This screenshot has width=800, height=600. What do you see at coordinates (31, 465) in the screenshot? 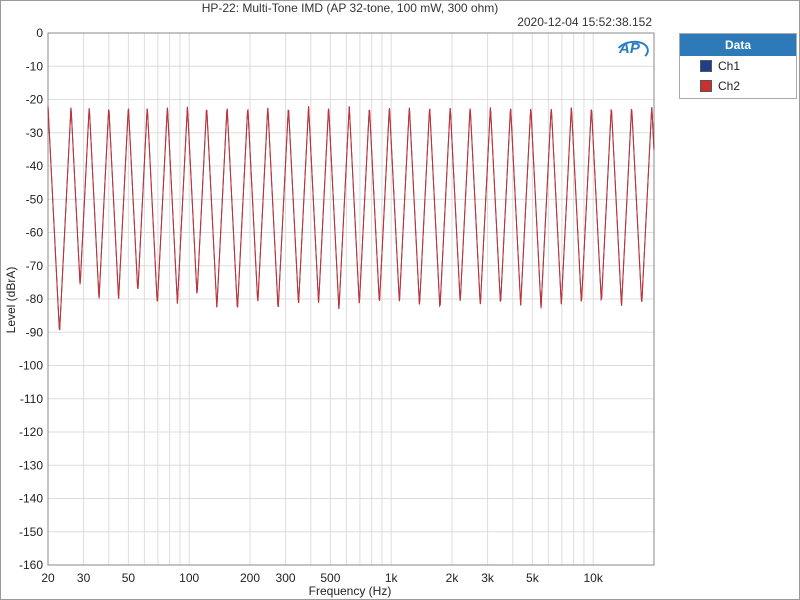
I see `y-tick-label: -130` at bounding box center [31, 465].